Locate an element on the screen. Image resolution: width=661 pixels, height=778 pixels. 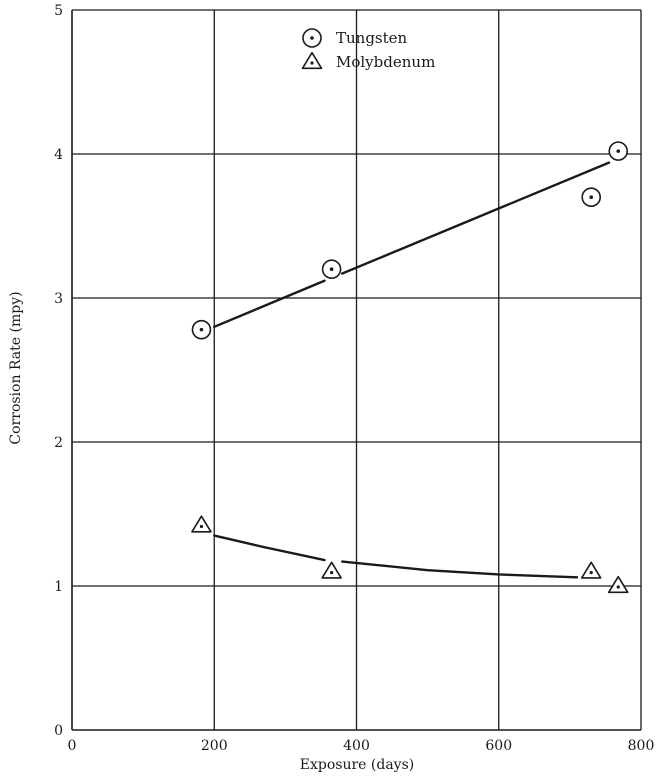
y-axis-label: Corrosion Rate (mpy) is located at coordinates (16, 367).